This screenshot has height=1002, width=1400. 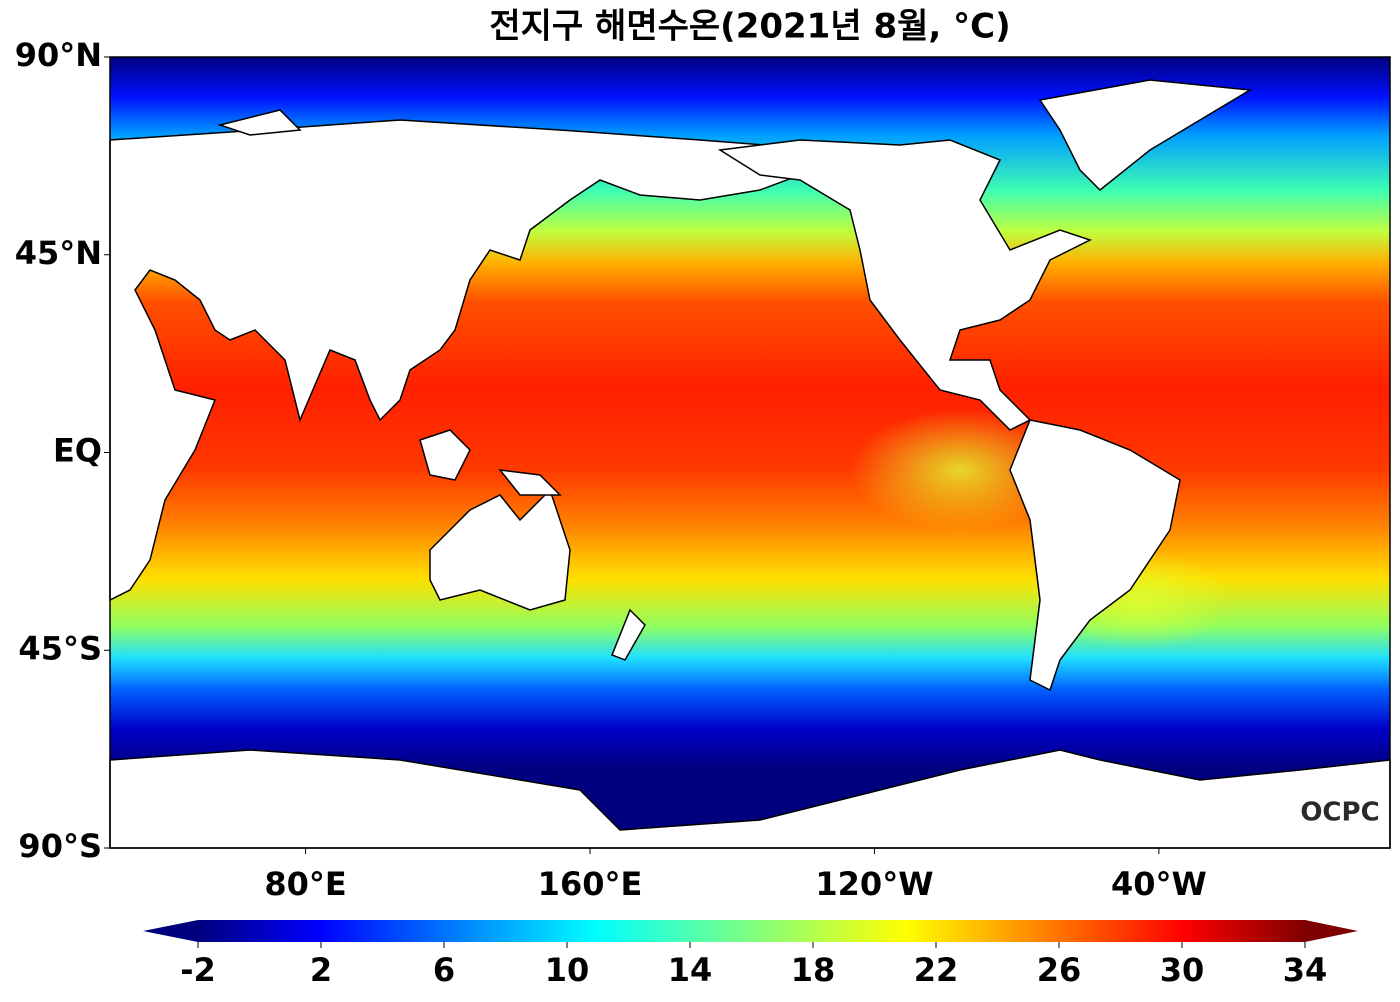 I want to click on borneo, so click(x=445, y=455).